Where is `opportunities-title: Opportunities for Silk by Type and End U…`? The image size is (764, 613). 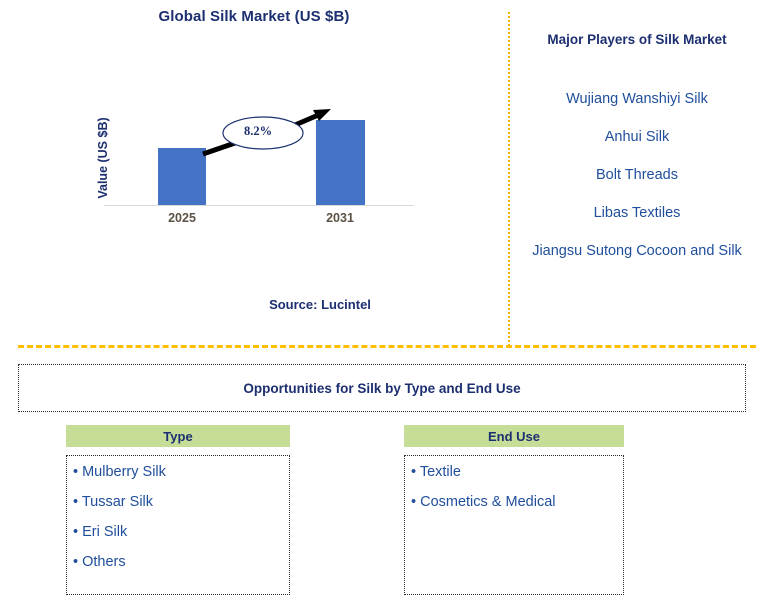 opportunities-title: Opportunities for Silk by Type and End U… is located at coordinates (382, 388).